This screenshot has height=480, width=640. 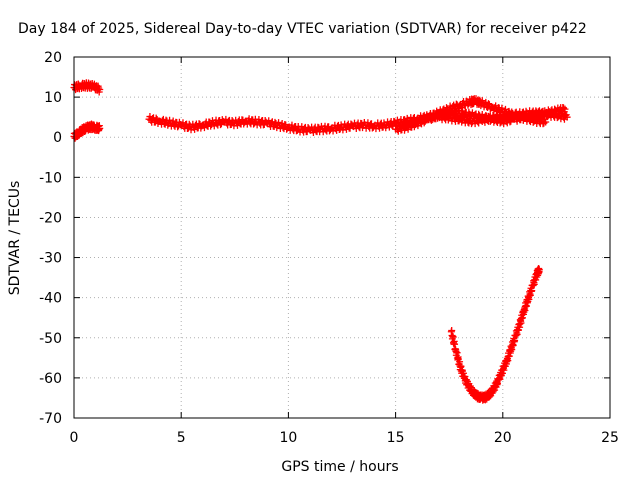 What do you see at coordinates (288, 438) in the screenshot?
I see `x-tick-label: 10` at bounding box center [288, 438].